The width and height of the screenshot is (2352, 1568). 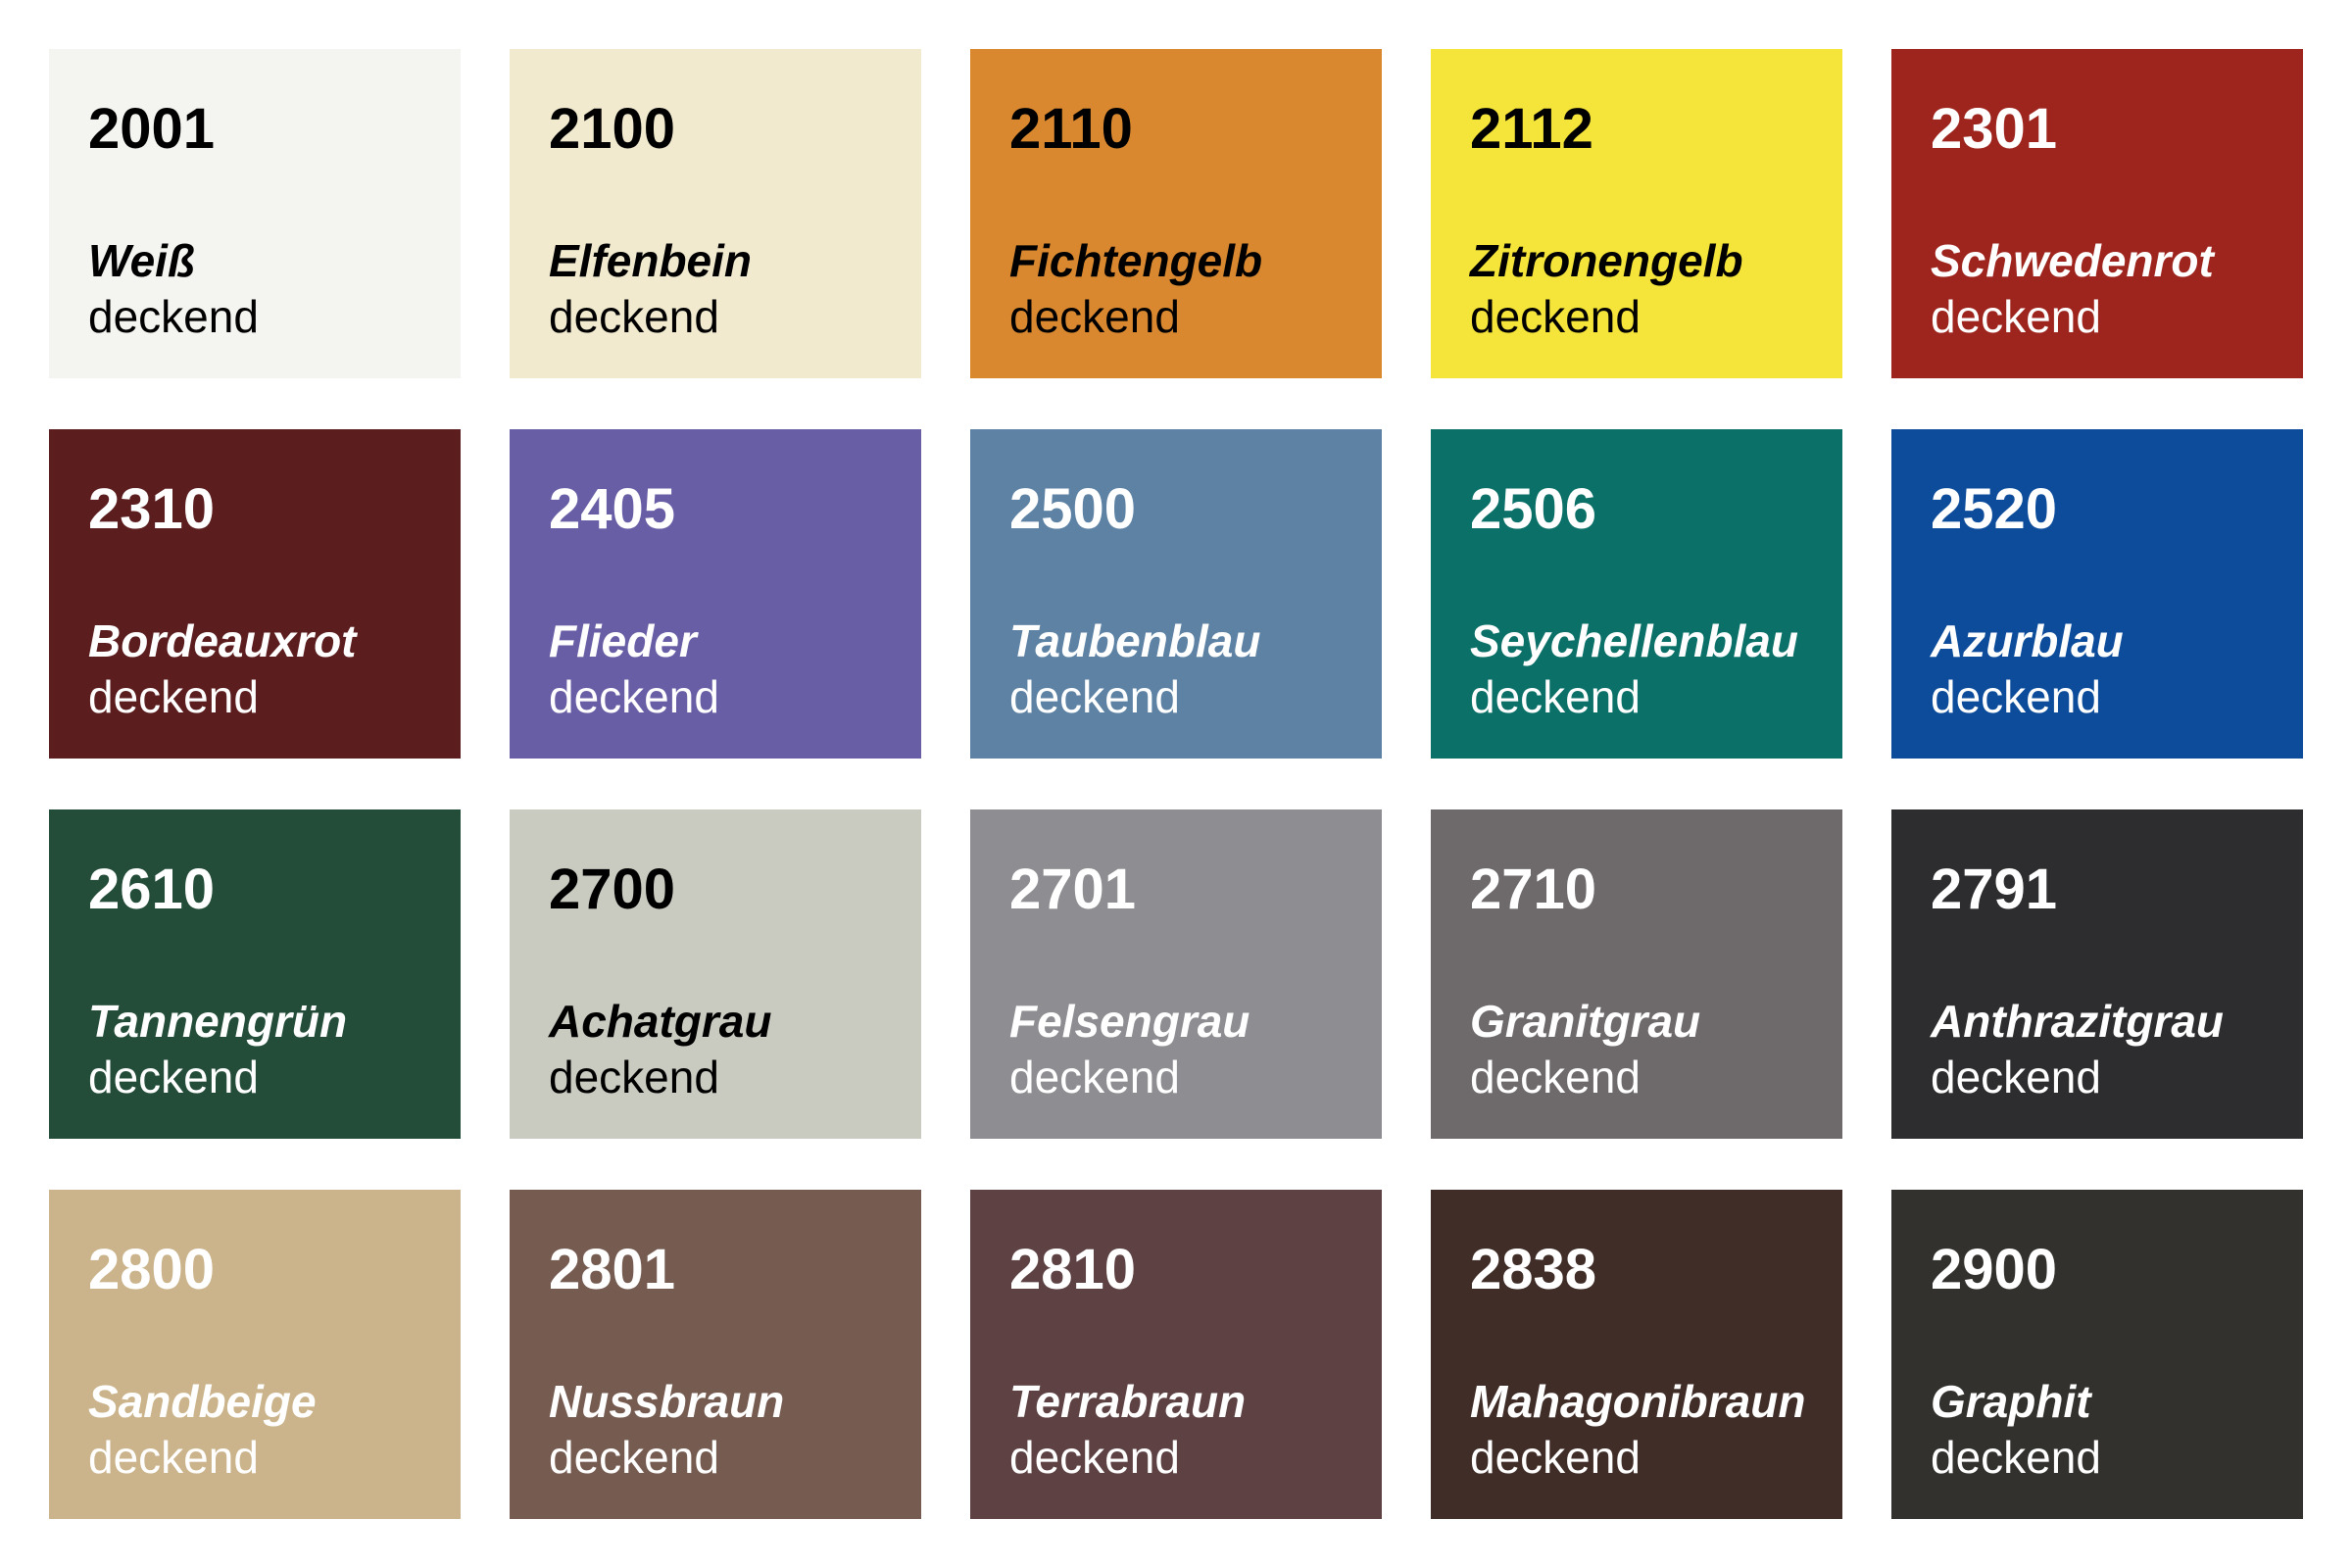 I want to click on color-name: Mahagonibraun, so click(x=1638, y=1401).